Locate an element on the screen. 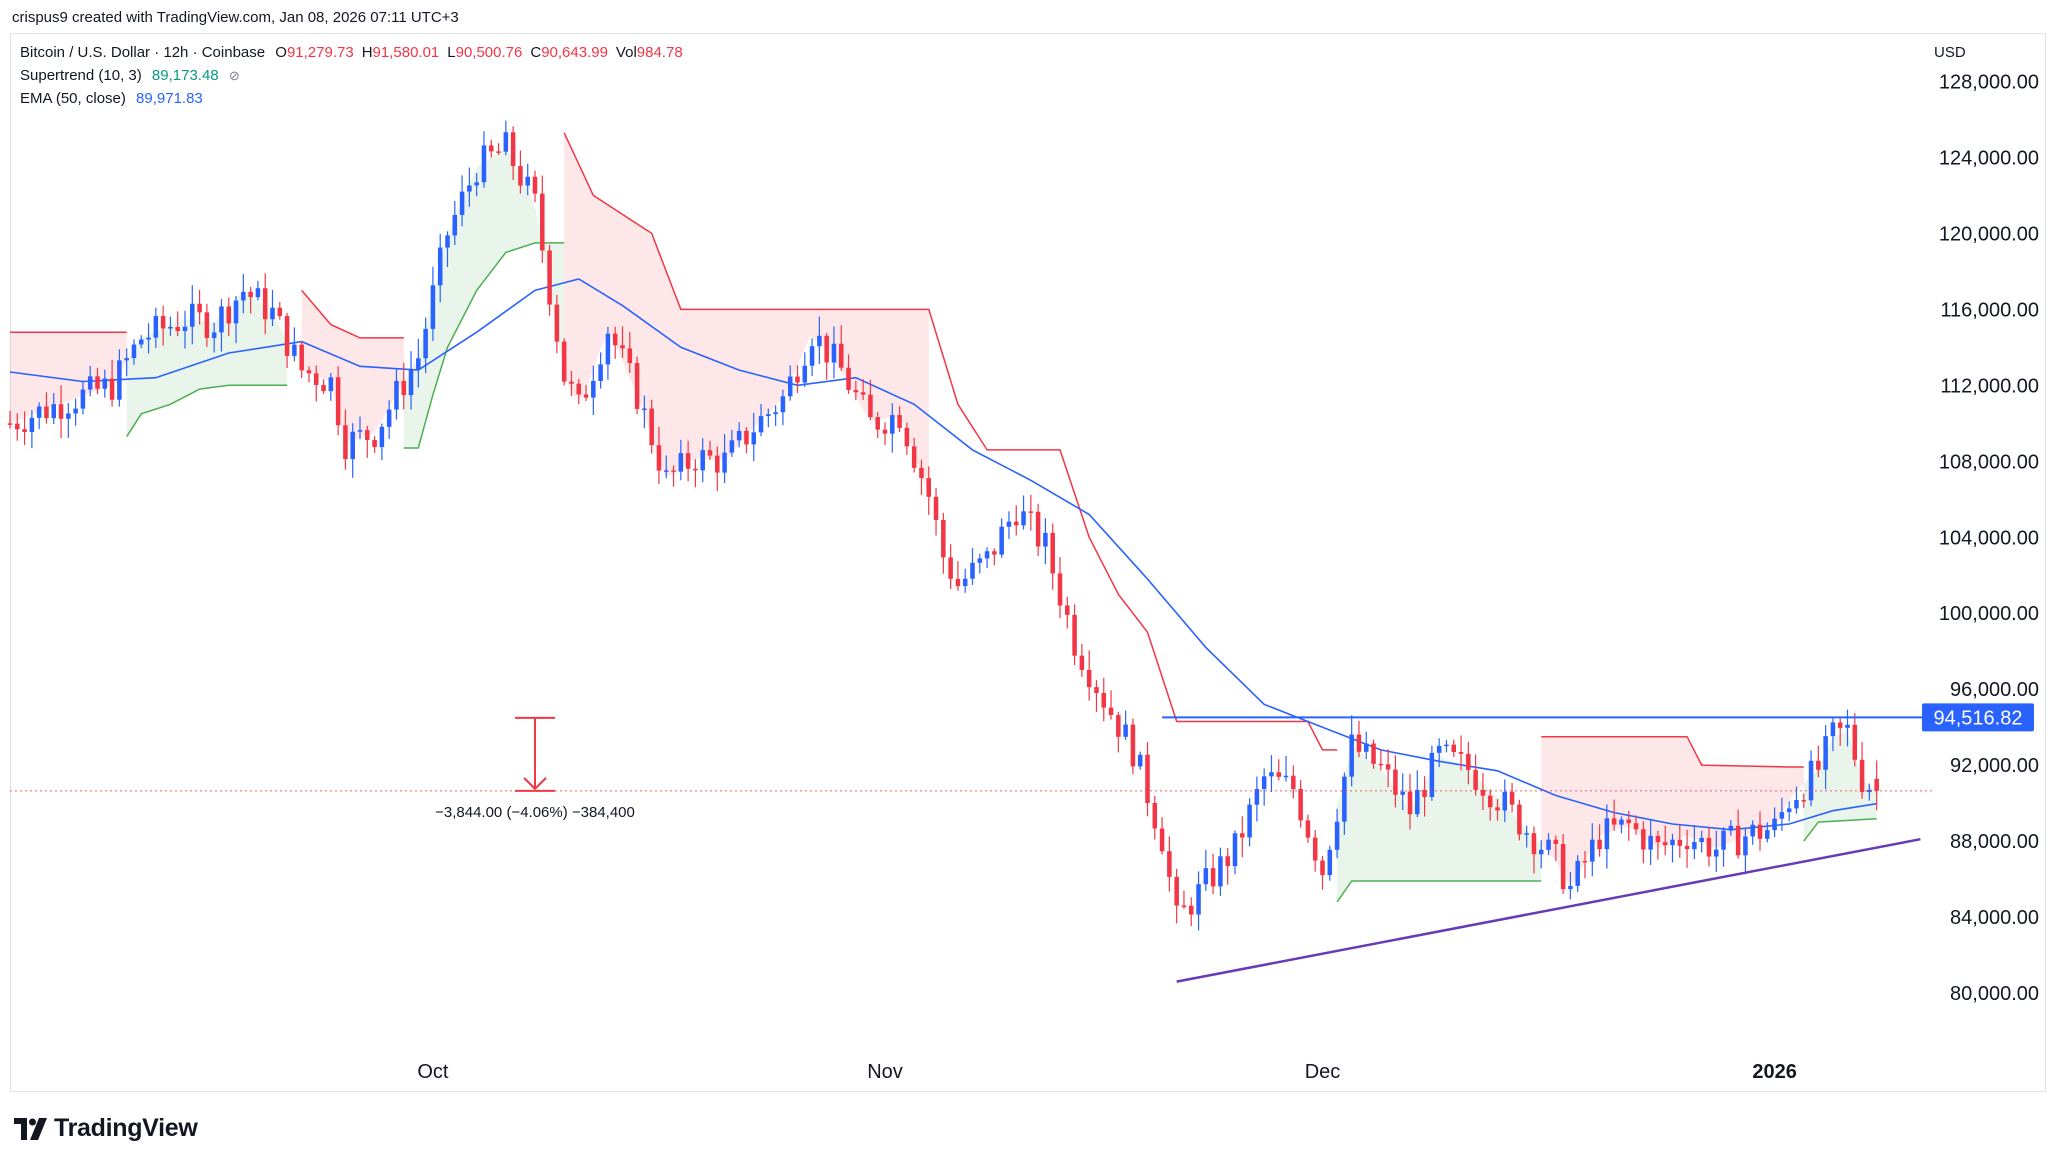 Image resolution: width=2048 pixels, height=1158 pixels. ohlc-key-vol: Vol is located at coordinates (626, 52).